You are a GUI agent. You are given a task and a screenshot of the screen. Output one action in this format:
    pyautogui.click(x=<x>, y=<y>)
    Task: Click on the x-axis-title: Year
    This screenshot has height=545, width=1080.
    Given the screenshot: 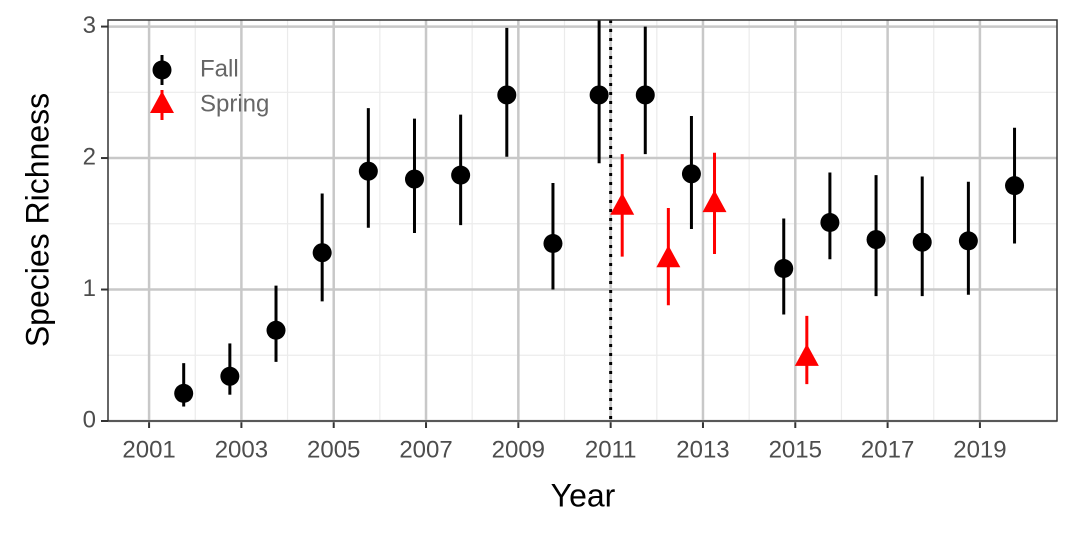 What is the action you would take?
    pyautogui.click(x=583, y=495)
    